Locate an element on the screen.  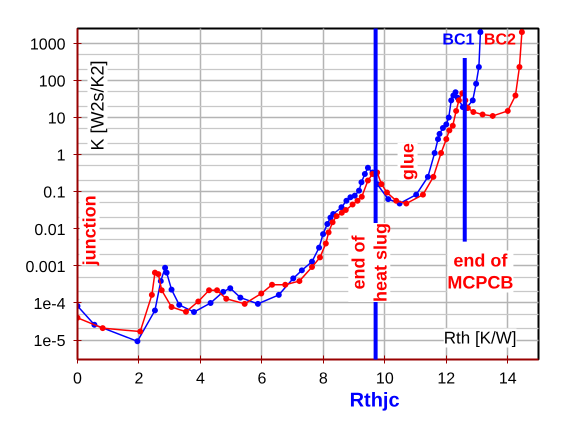
annotation: glue is located at coordinates (408, 161).